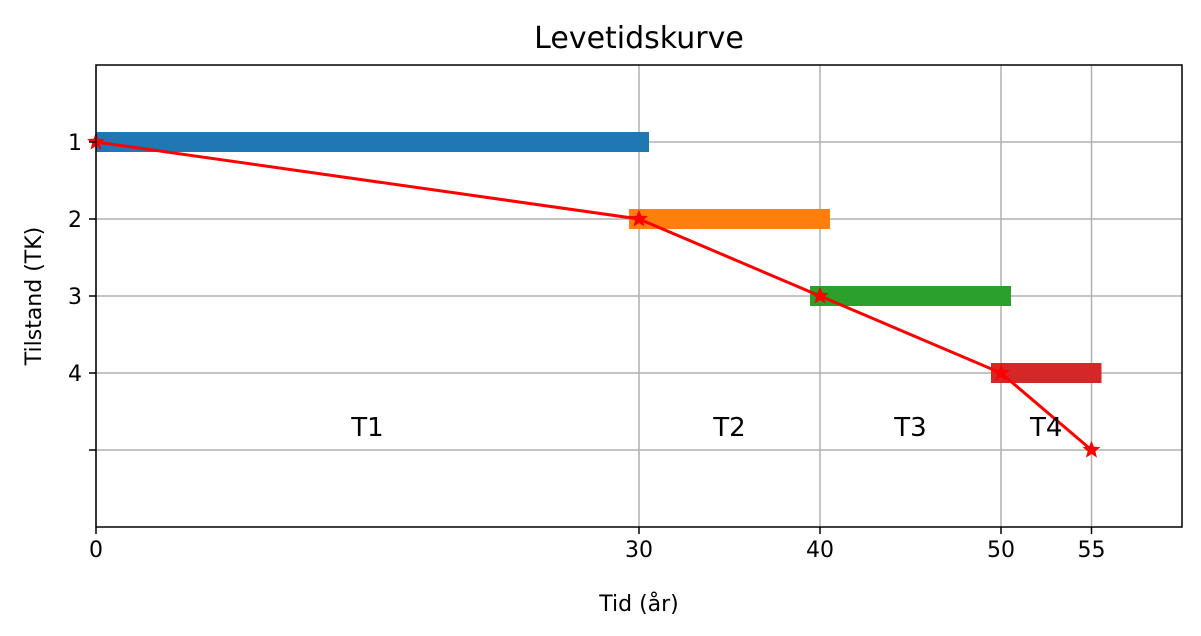 This screenshot has width=1201, height=636. Describe the element at coordinates (639, 38) in the screenshot. I see `chart-title: Levetidskurve` at that location.